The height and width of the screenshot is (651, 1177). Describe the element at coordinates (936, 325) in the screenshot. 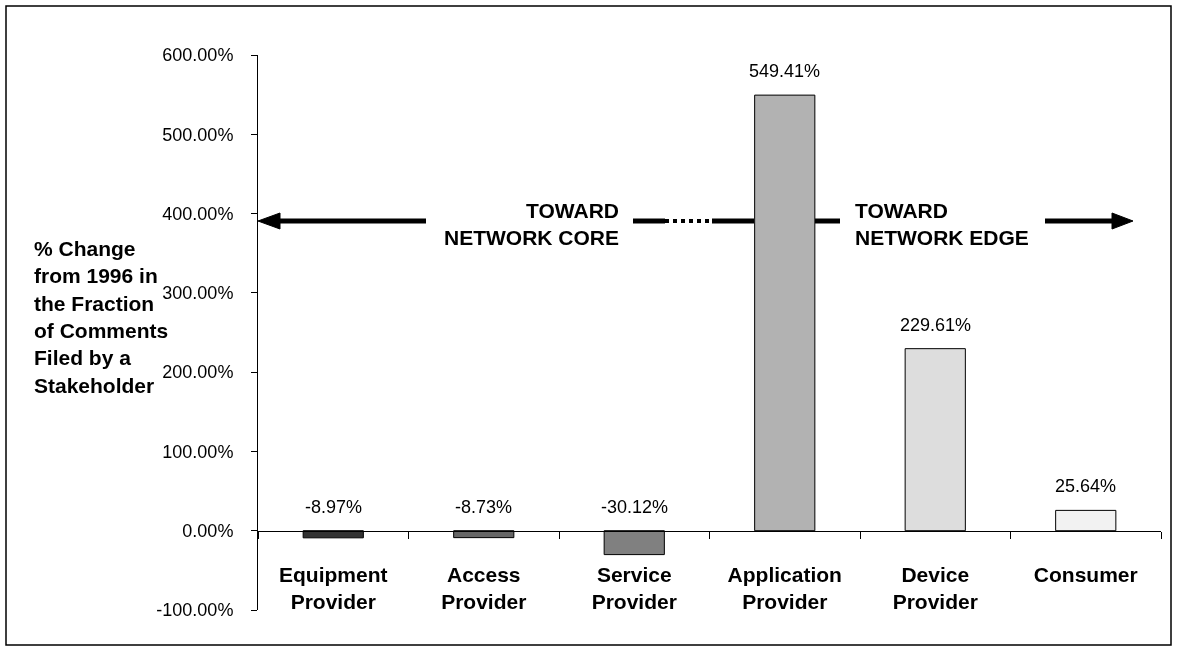

I see `data-label: 229.61%` at that location.